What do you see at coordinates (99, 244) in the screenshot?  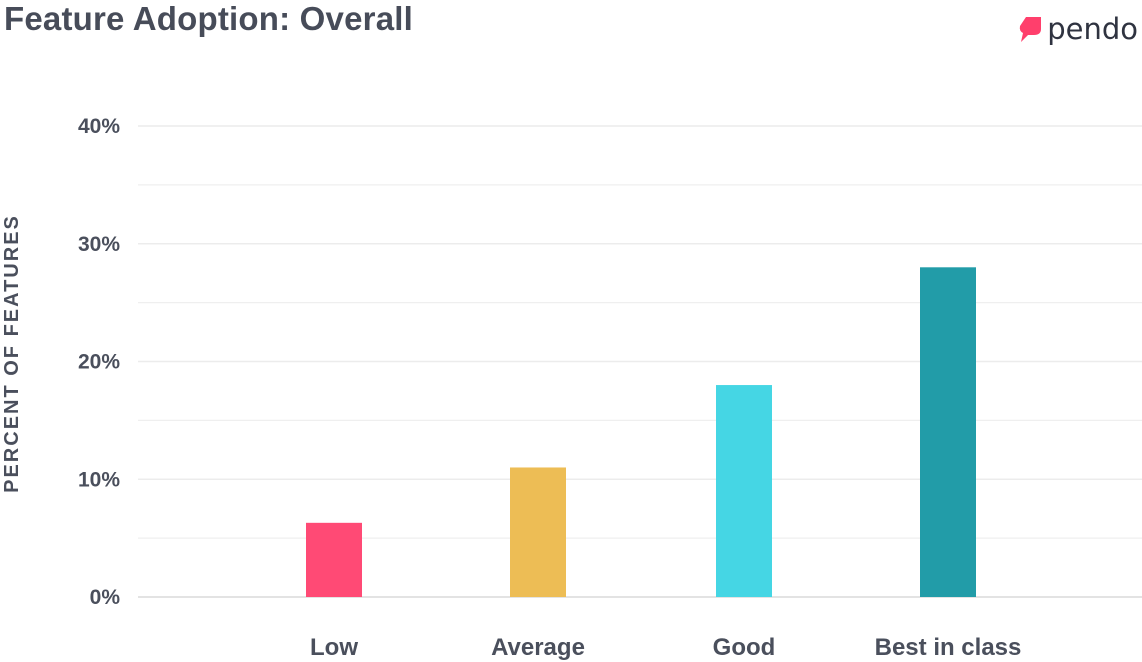 I see `y-tick-label: 30%` at bounding box center [99, 244].